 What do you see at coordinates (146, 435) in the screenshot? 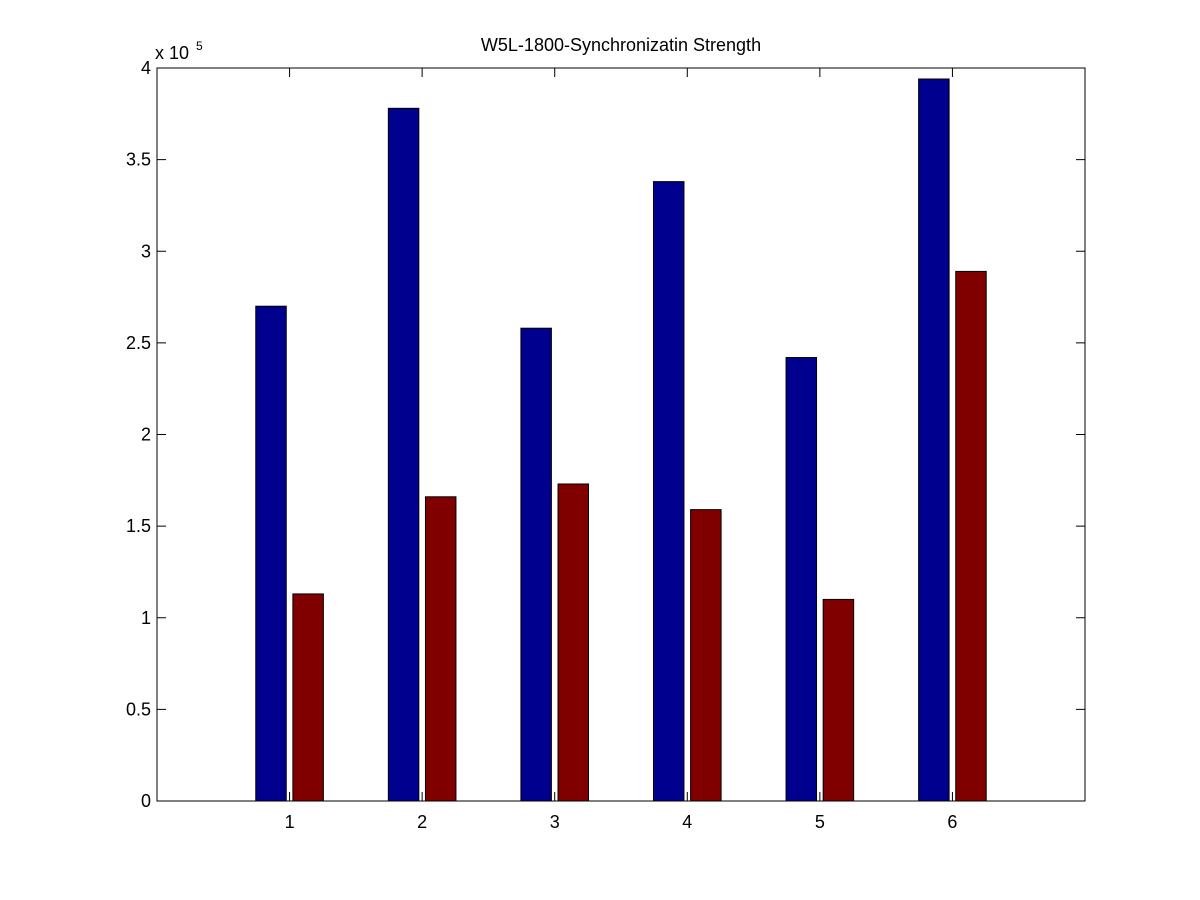
I see `y-tick-label: 2` at bounding box center [146, 435].